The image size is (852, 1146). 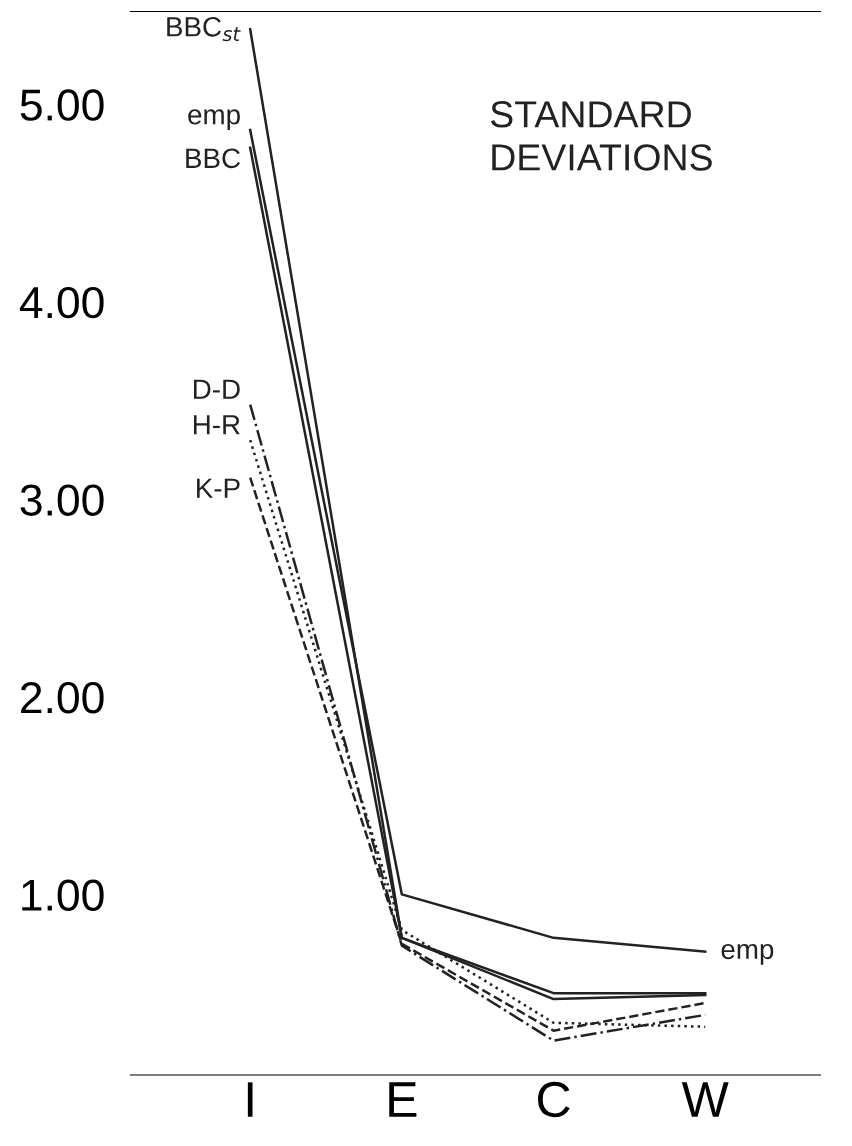 What do you see at coordinates (62, 697) in the screenshot?
I see `y-tick-label: 2.00` at bounding box center [62, 697].